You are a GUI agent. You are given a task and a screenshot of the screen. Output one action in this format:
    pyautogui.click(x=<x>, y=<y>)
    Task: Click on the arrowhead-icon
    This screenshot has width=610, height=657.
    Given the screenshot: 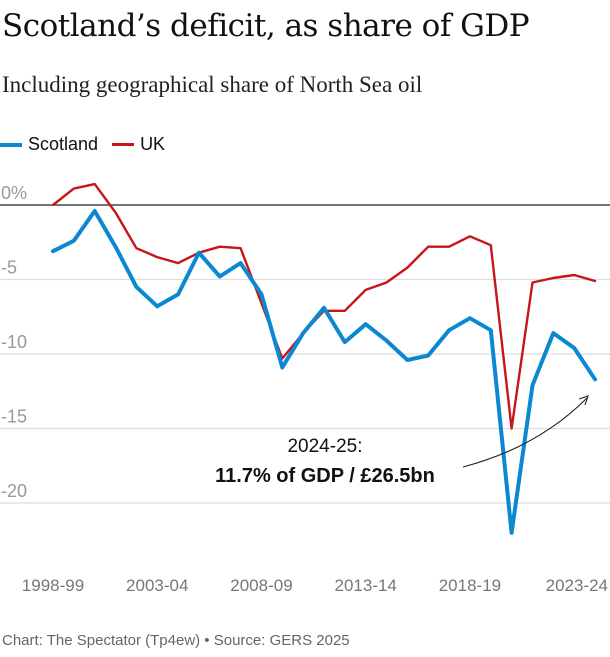 What is the action you would take?
    pyautogui.click(x=583, y=400)
    